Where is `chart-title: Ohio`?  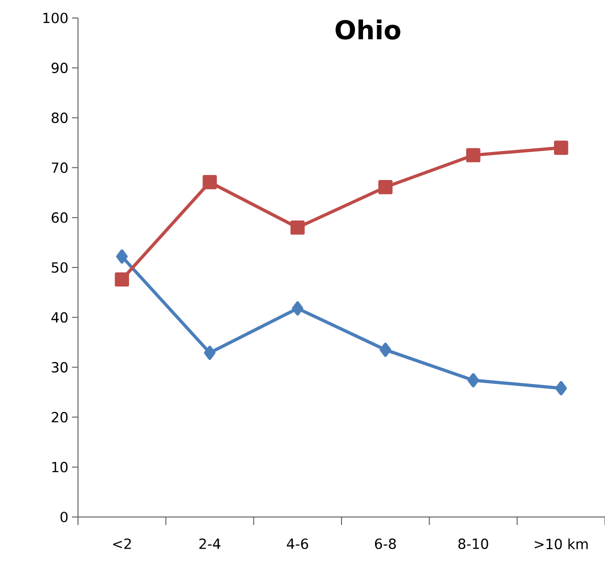
chart-title: Ohio is located at coordinates (368, 30).